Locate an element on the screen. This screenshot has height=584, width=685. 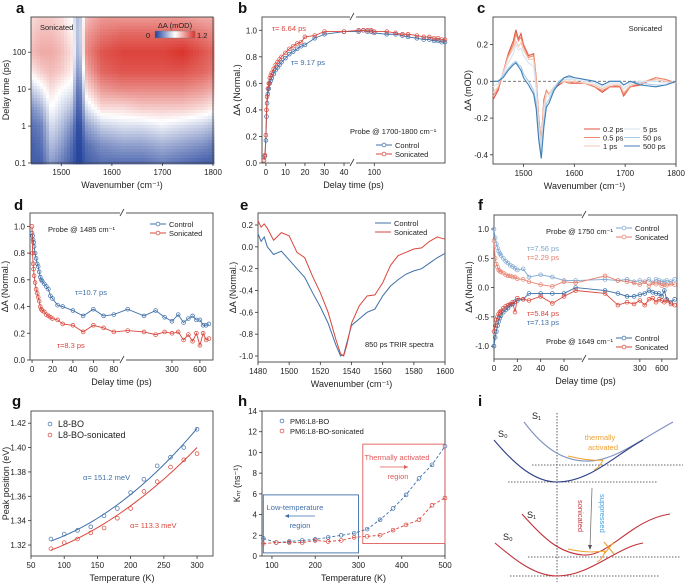
colorbar-min-label: 0 is located at coordinates (148, 35).